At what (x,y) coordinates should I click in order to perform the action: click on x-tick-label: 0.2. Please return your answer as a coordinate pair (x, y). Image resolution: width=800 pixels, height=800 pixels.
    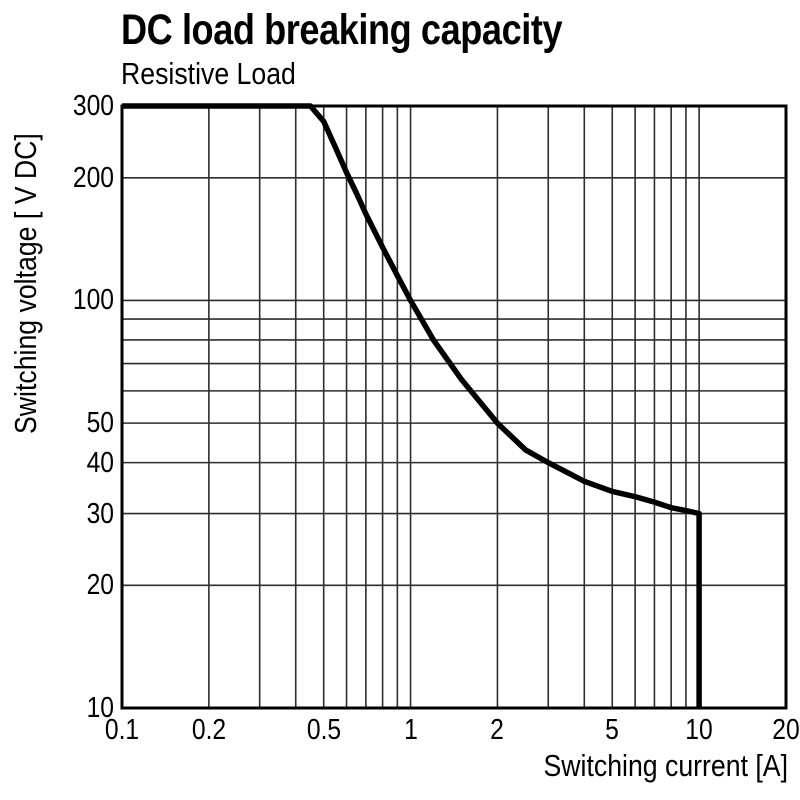
    Looking at the image, I should click on (208, 730).